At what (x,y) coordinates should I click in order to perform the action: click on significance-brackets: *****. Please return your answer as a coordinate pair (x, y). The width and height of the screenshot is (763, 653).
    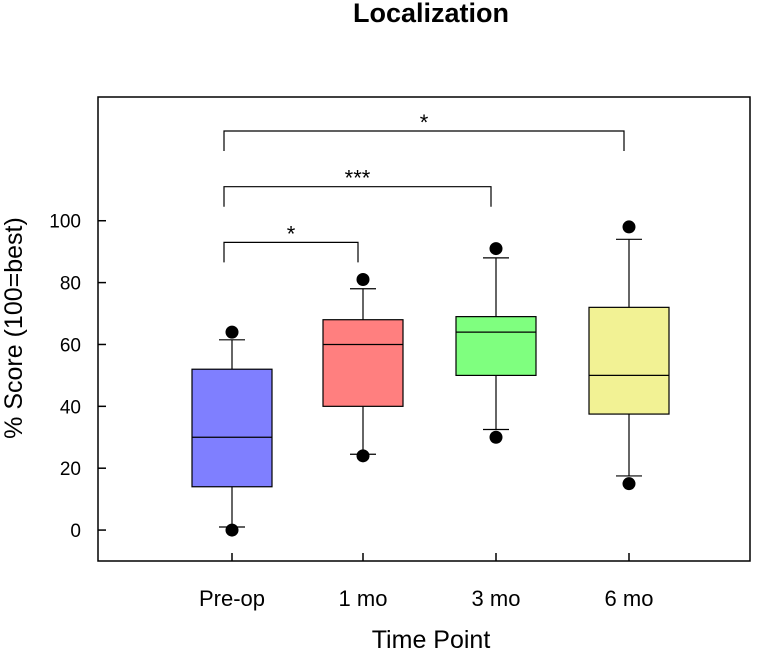
    Looking at the image, I should click on (424, 186).